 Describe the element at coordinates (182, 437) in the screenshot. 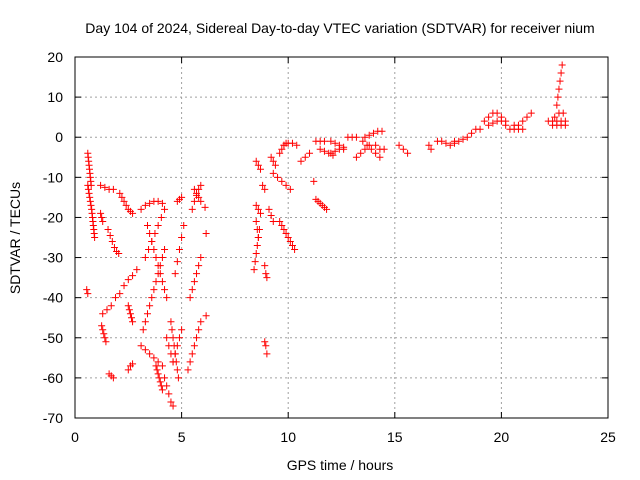

I see `x-tick-label: 5` at that location.